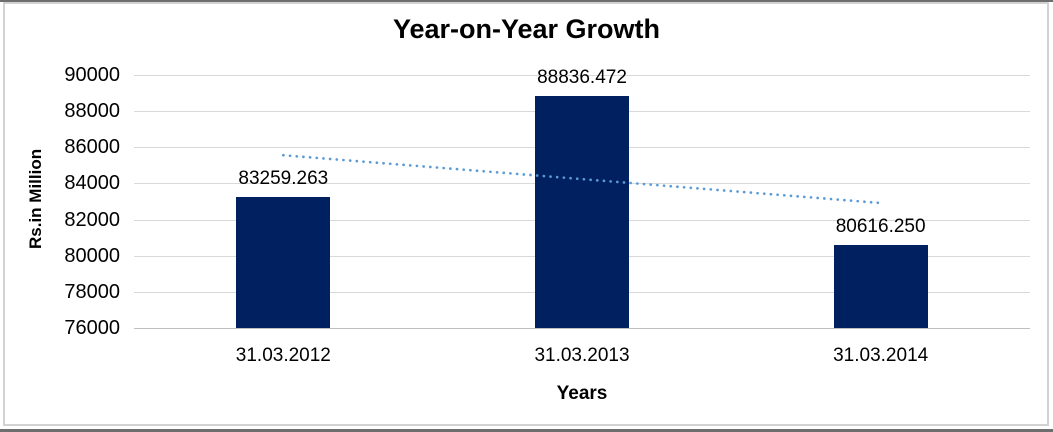 The height and width of the screenshot is (432, 1053). I want to click on y-tick-label: 84000, so click(92, 183).